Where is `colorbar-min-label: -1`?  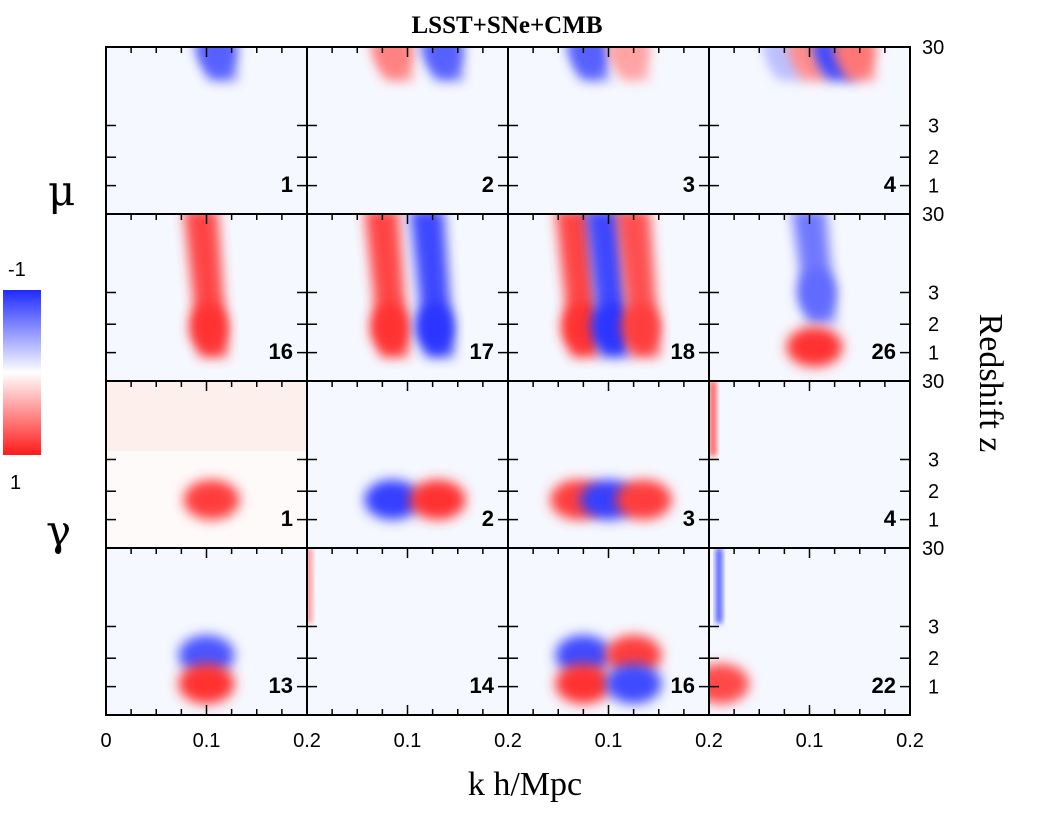
colorbar-min-label: -1 is located at coordinates (17, 270).